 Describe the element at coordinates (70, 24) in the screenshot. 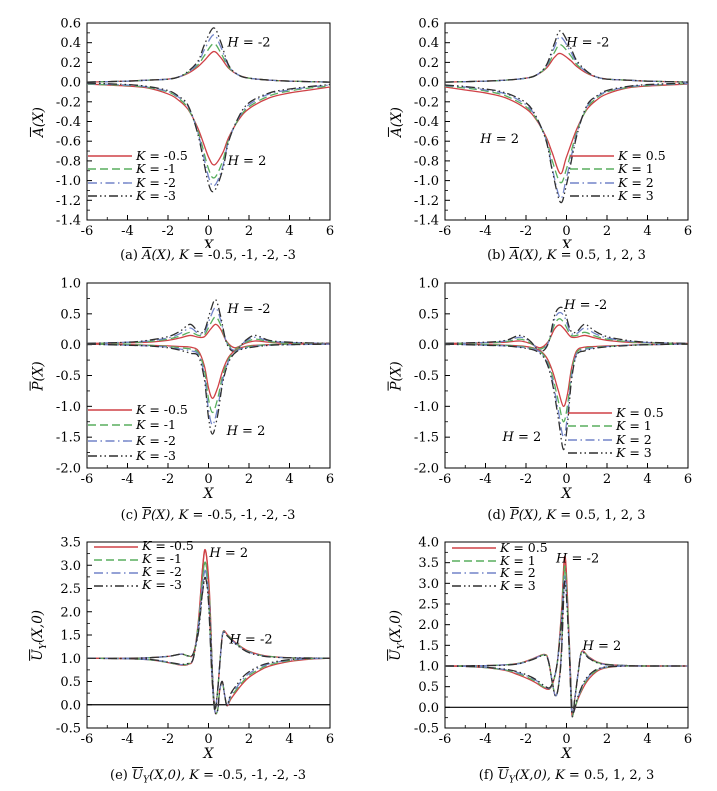

I see `y-tick-label: 0.6` at that location.